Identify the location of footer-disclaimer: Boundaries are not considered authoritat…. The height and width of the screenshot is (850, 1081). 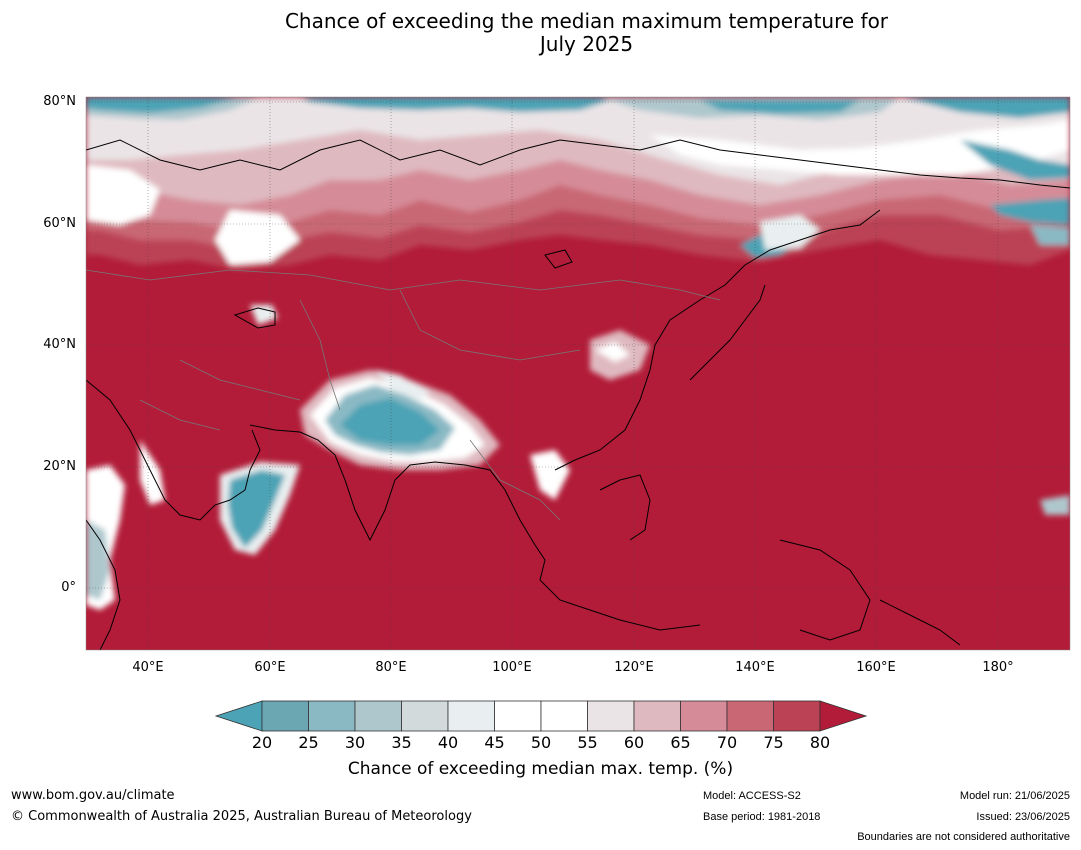
(963, 837).